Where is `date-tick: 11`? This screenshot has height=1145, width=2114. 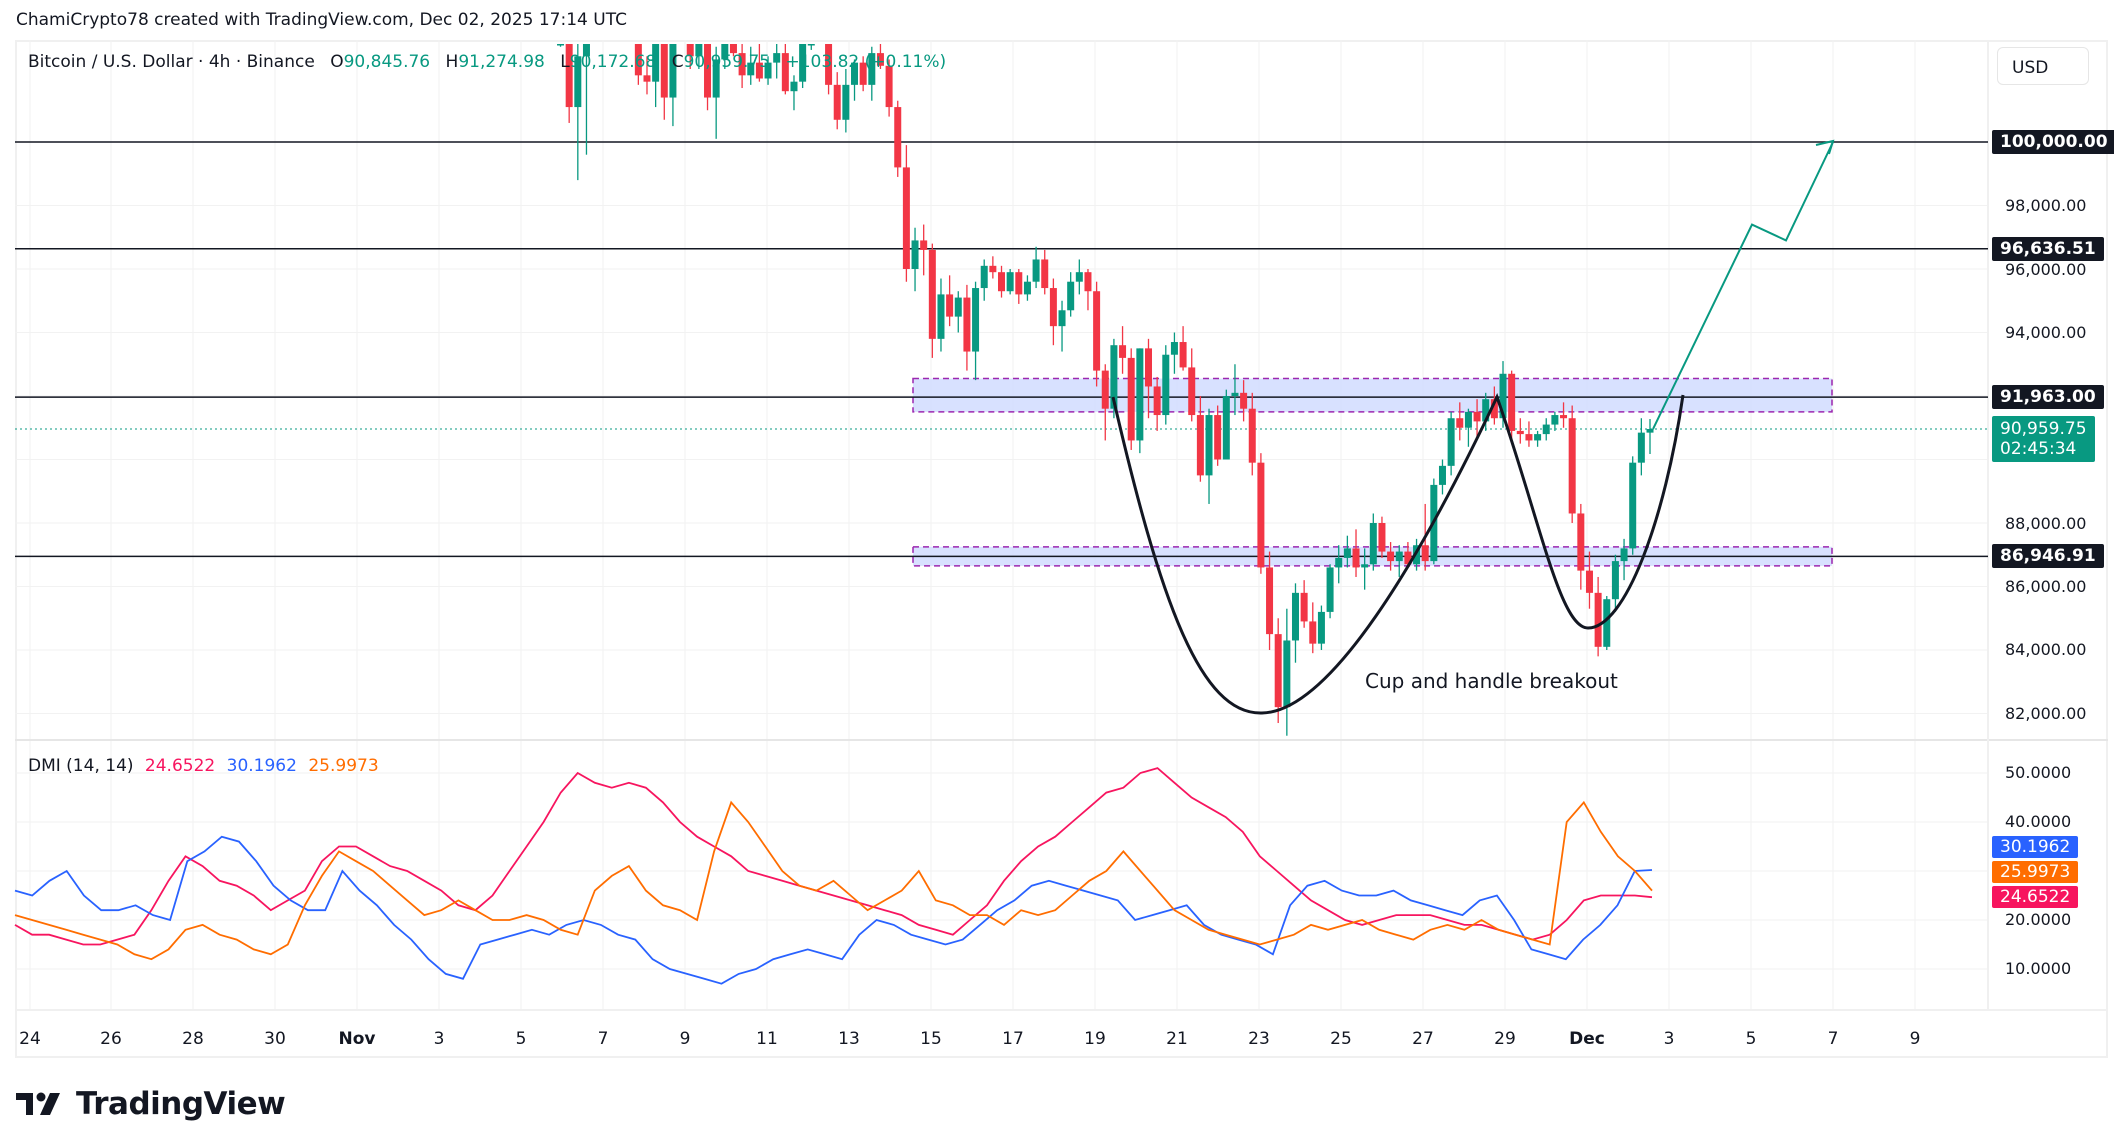 date-tick: 11 is located at coordinates (767, 1039).